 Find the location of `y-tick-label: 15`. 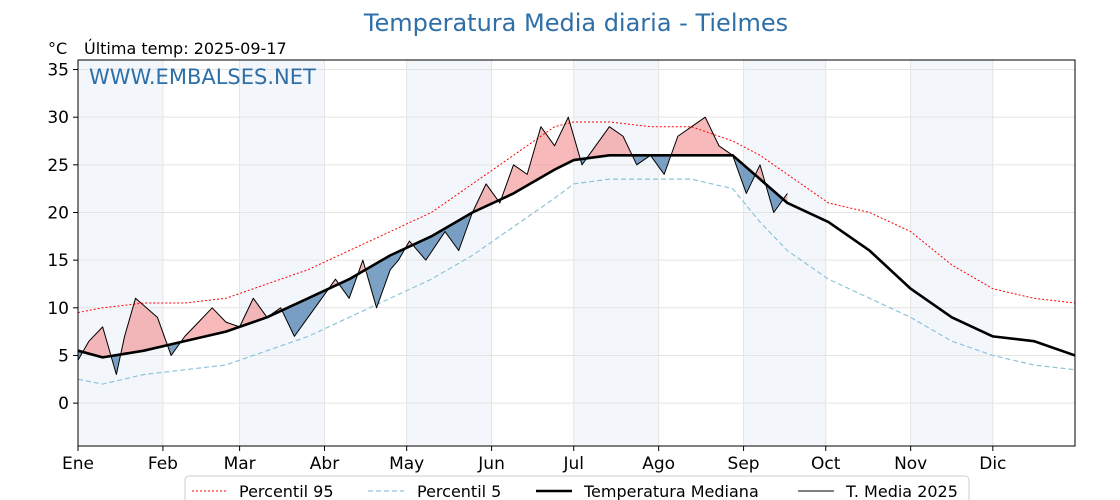

y-tick-label: 15 is located at coordinates (58, 261).